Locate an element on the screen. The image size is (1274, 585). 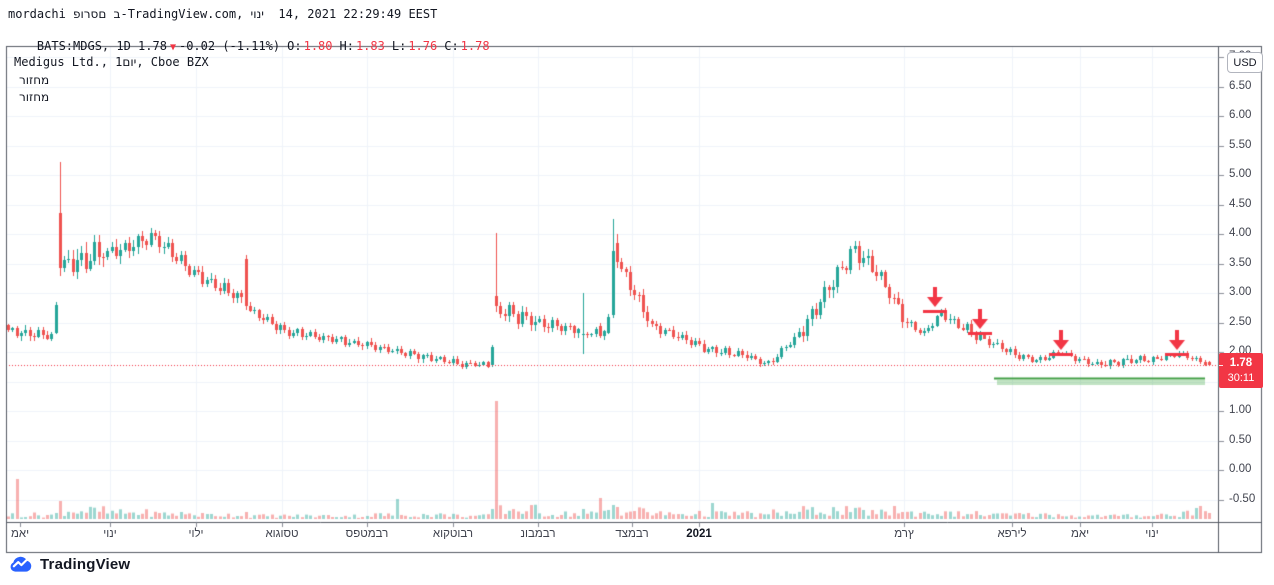
price-axis-tick: 3.50 is located at coordinates (1240, 262).